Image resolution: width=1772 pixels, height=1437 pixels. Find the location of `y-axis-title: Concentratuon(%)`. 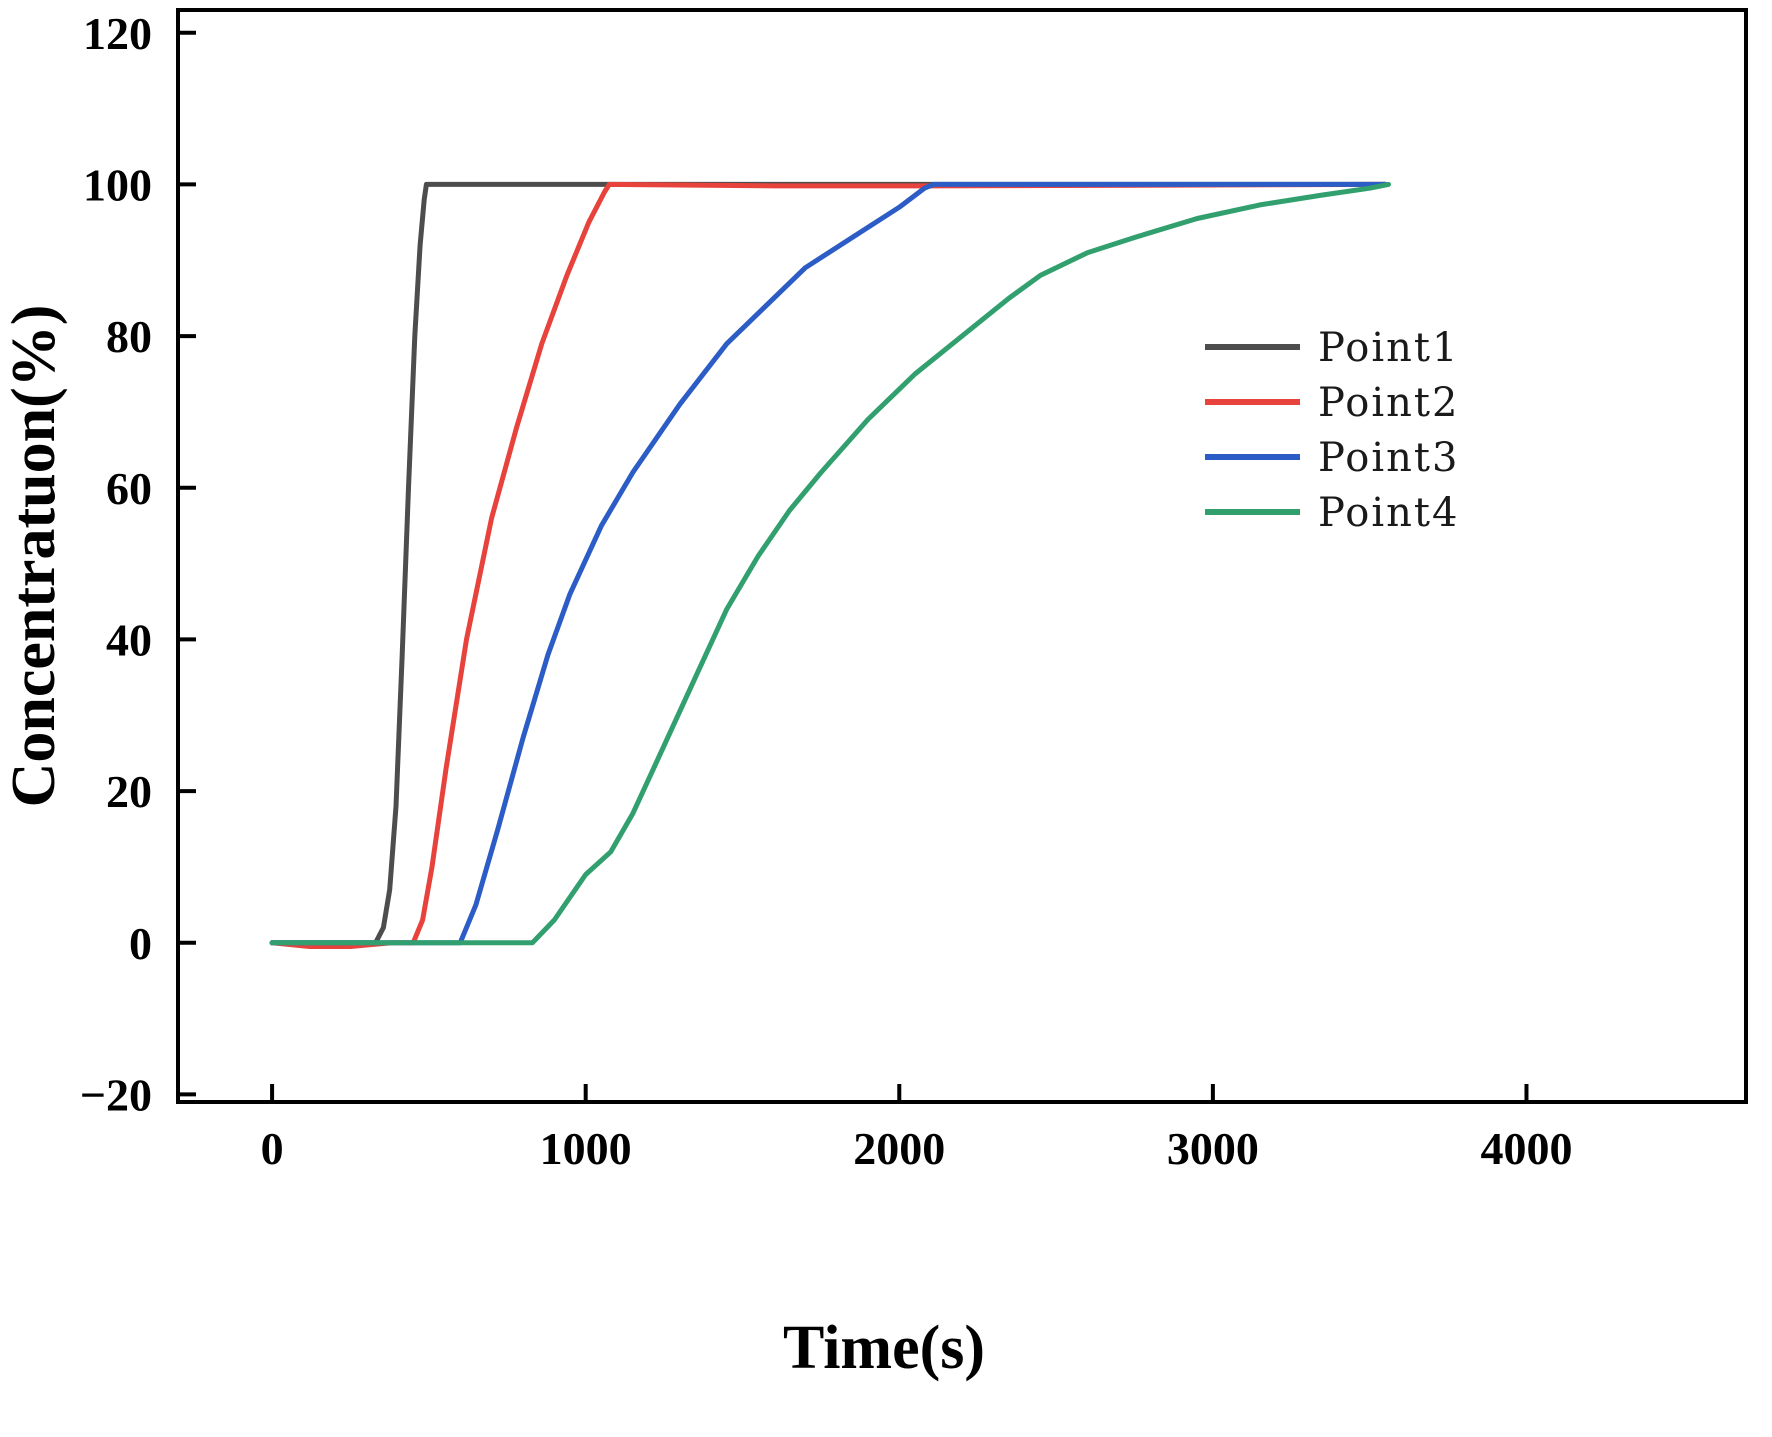

y-axis-title: Concentratuon(%) is located at coordinates (34, 556).